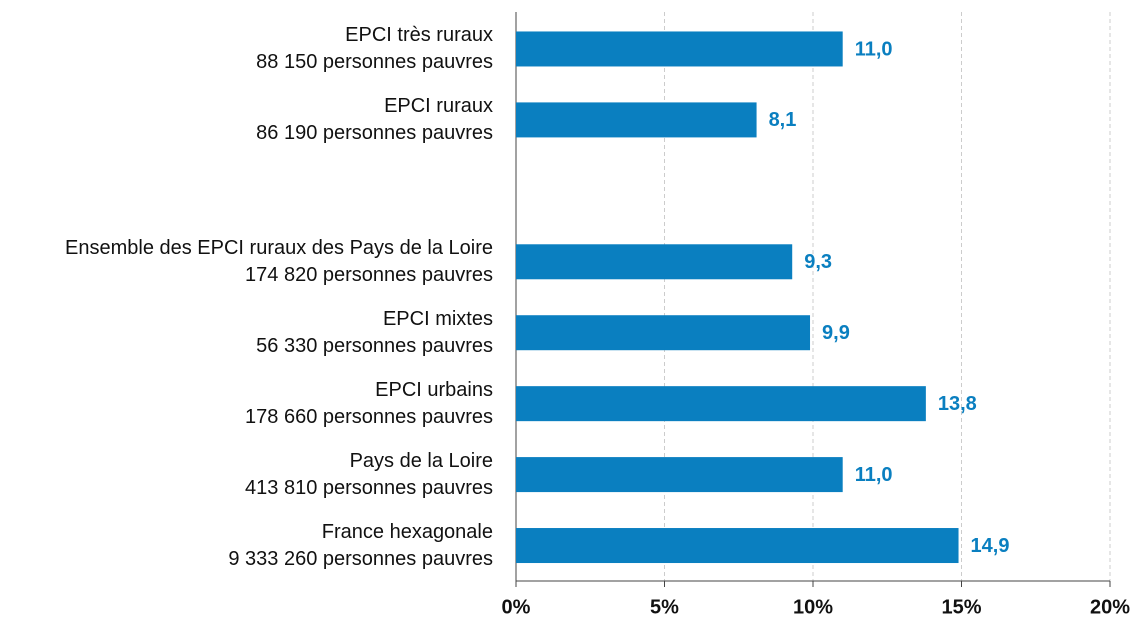  What do you see at coordinates (957, 404) in the screenshot?
I see `value-label: 13,8` at bounding box center [957, 404].